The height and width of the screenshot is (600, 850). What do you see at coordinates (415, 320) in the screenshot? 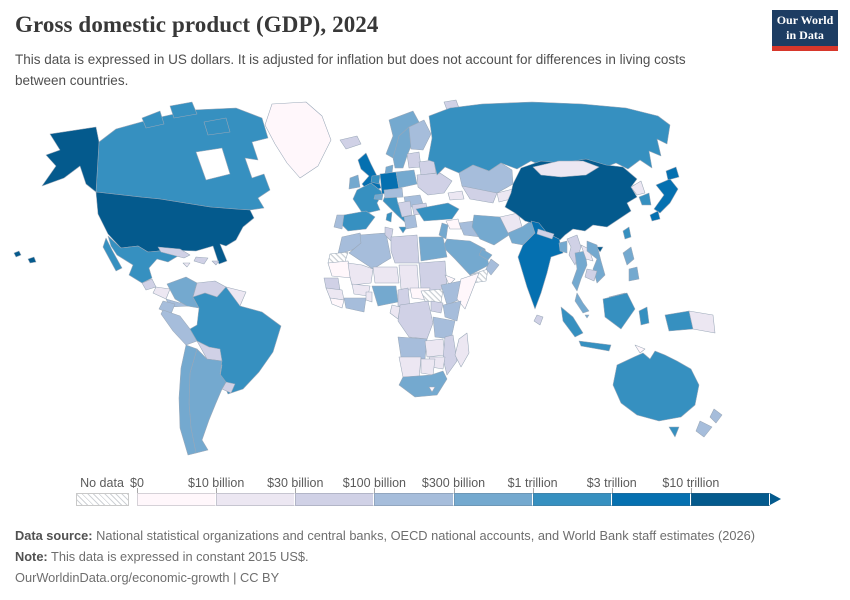
I see `country-dr-congo` at bounding box center [415, 320].